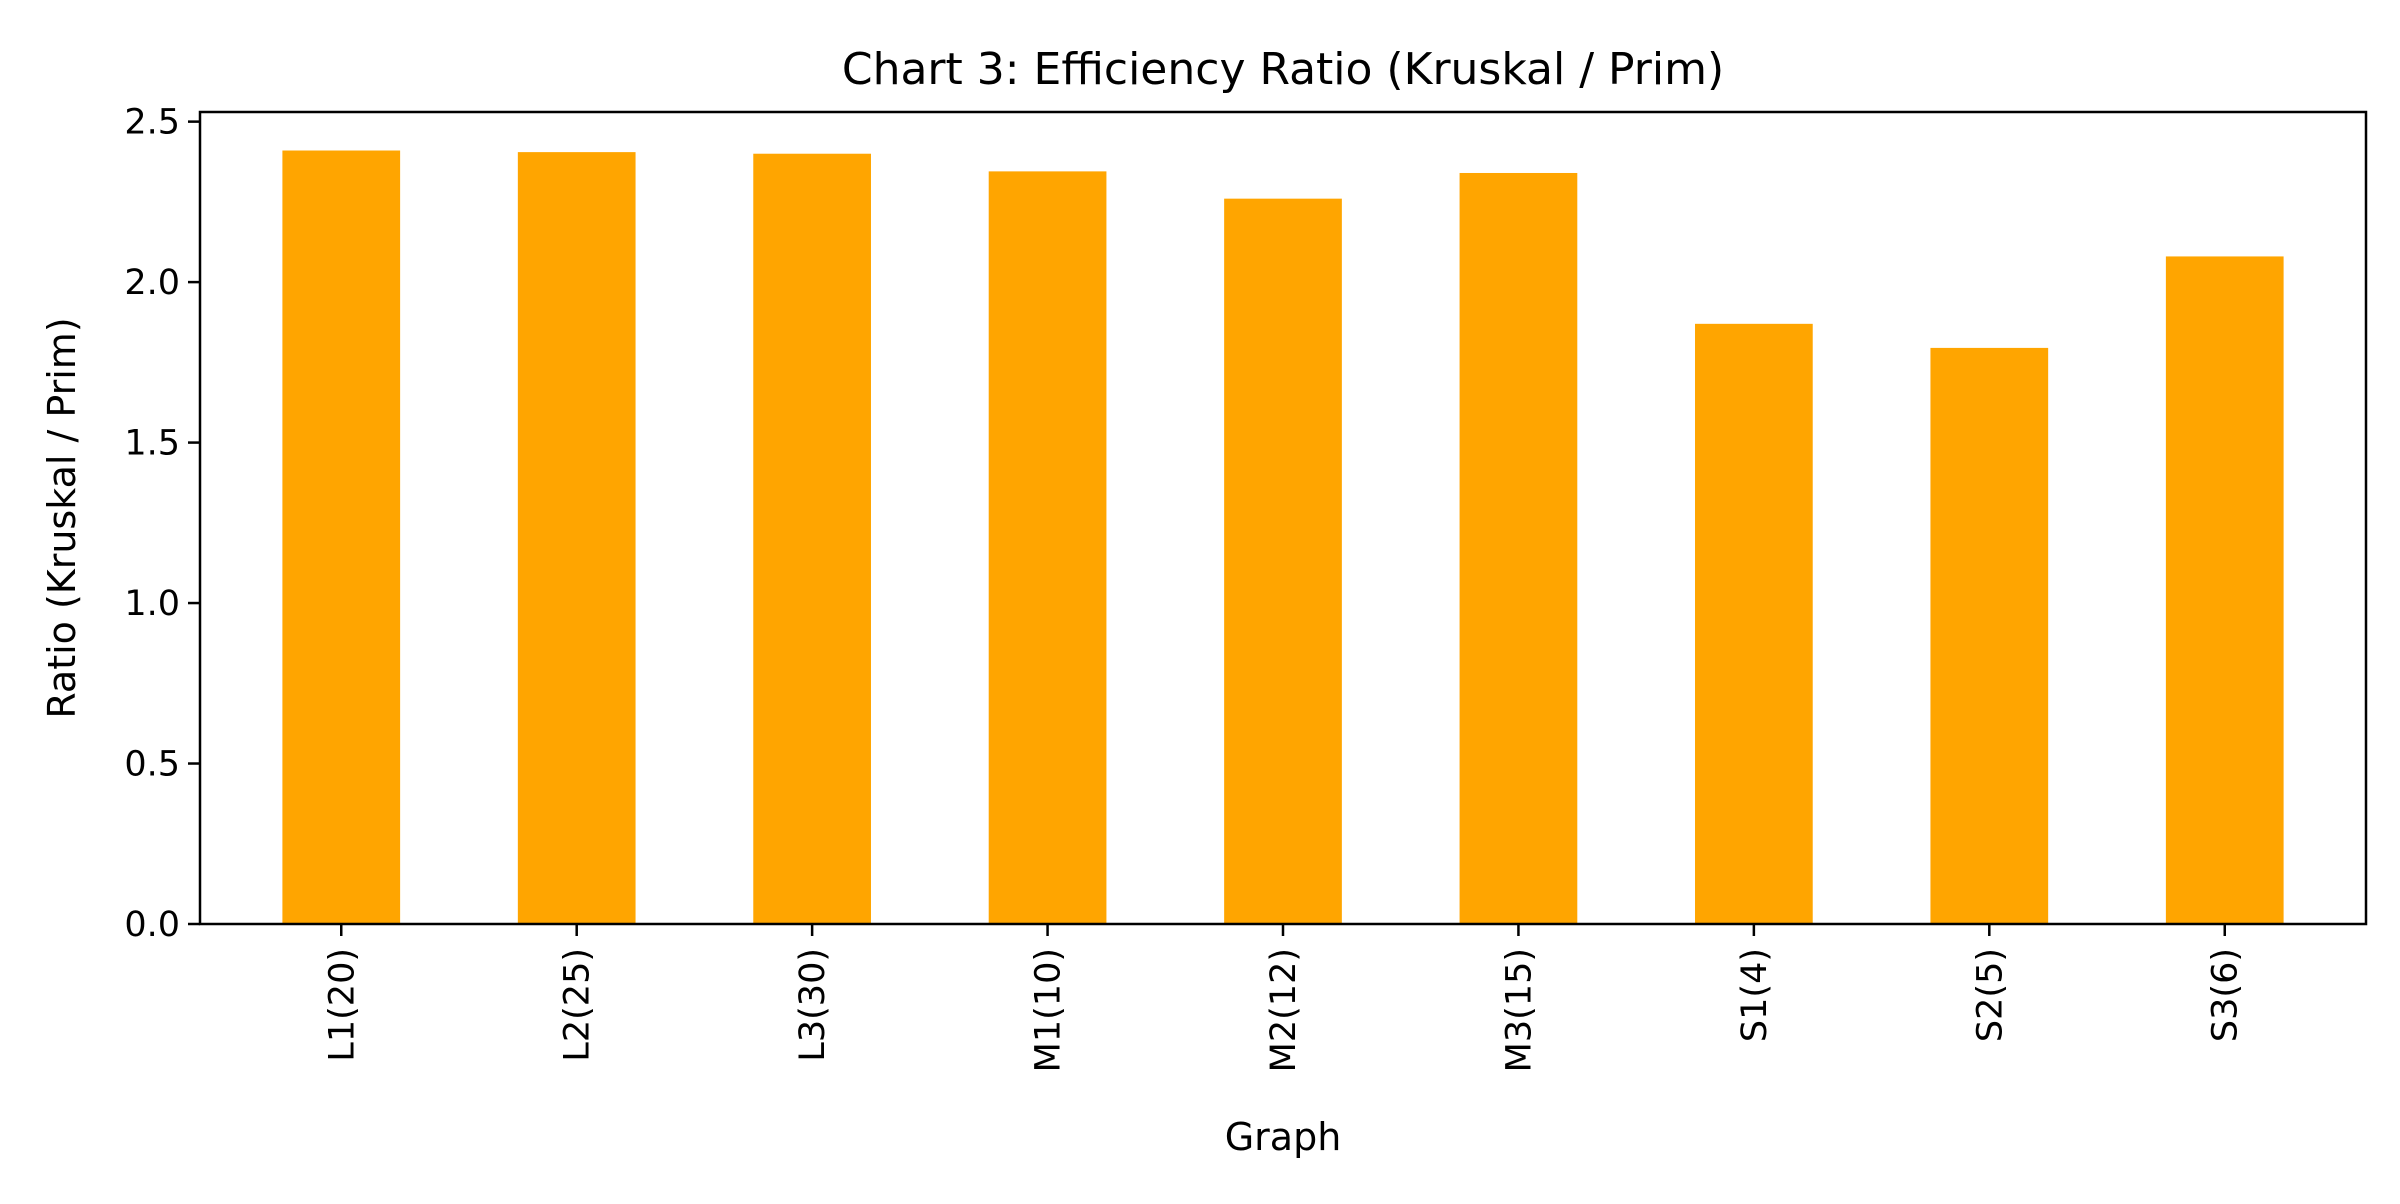 The height and width of the screenshot is (1204, 2400). What do you see at coordinates (813, 1005) in the screenshot?
I see `x-tick-label: L3(30)` at bounding box center [813, 1005].